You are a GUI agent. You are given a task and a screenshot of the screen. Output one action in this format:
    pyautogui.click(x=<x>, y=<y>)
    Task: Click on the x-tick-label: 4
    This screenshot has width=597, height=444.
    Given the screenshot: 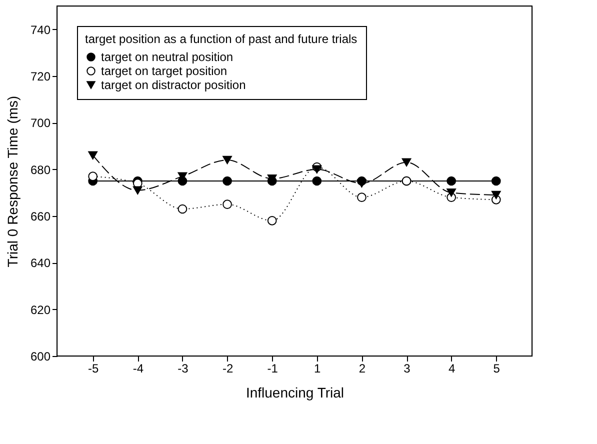 What is the action you would take?
    pyautogui.click(x=452, y=369)
    